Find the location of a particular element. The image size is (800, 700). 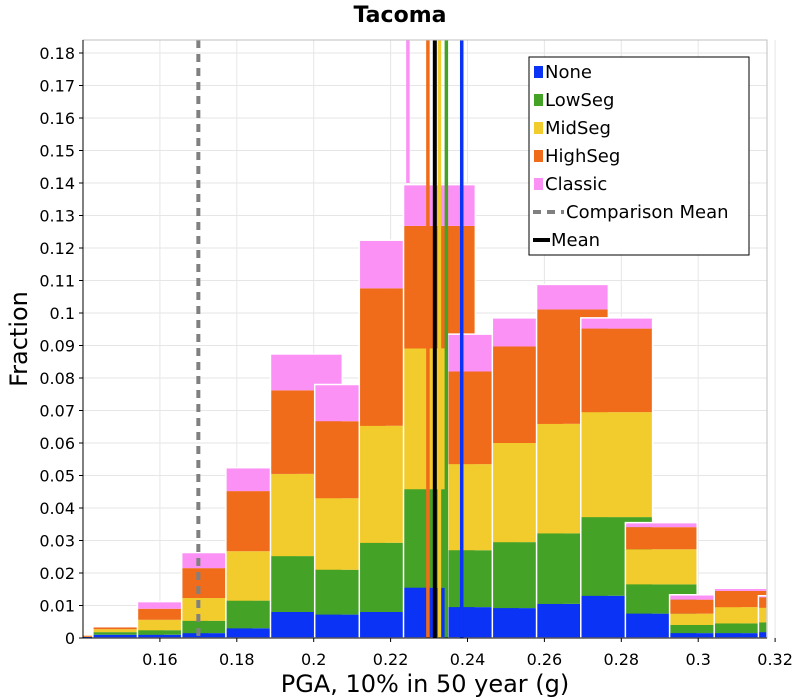

y-tick-label: 0.18 is located at coordinates (57, 53).